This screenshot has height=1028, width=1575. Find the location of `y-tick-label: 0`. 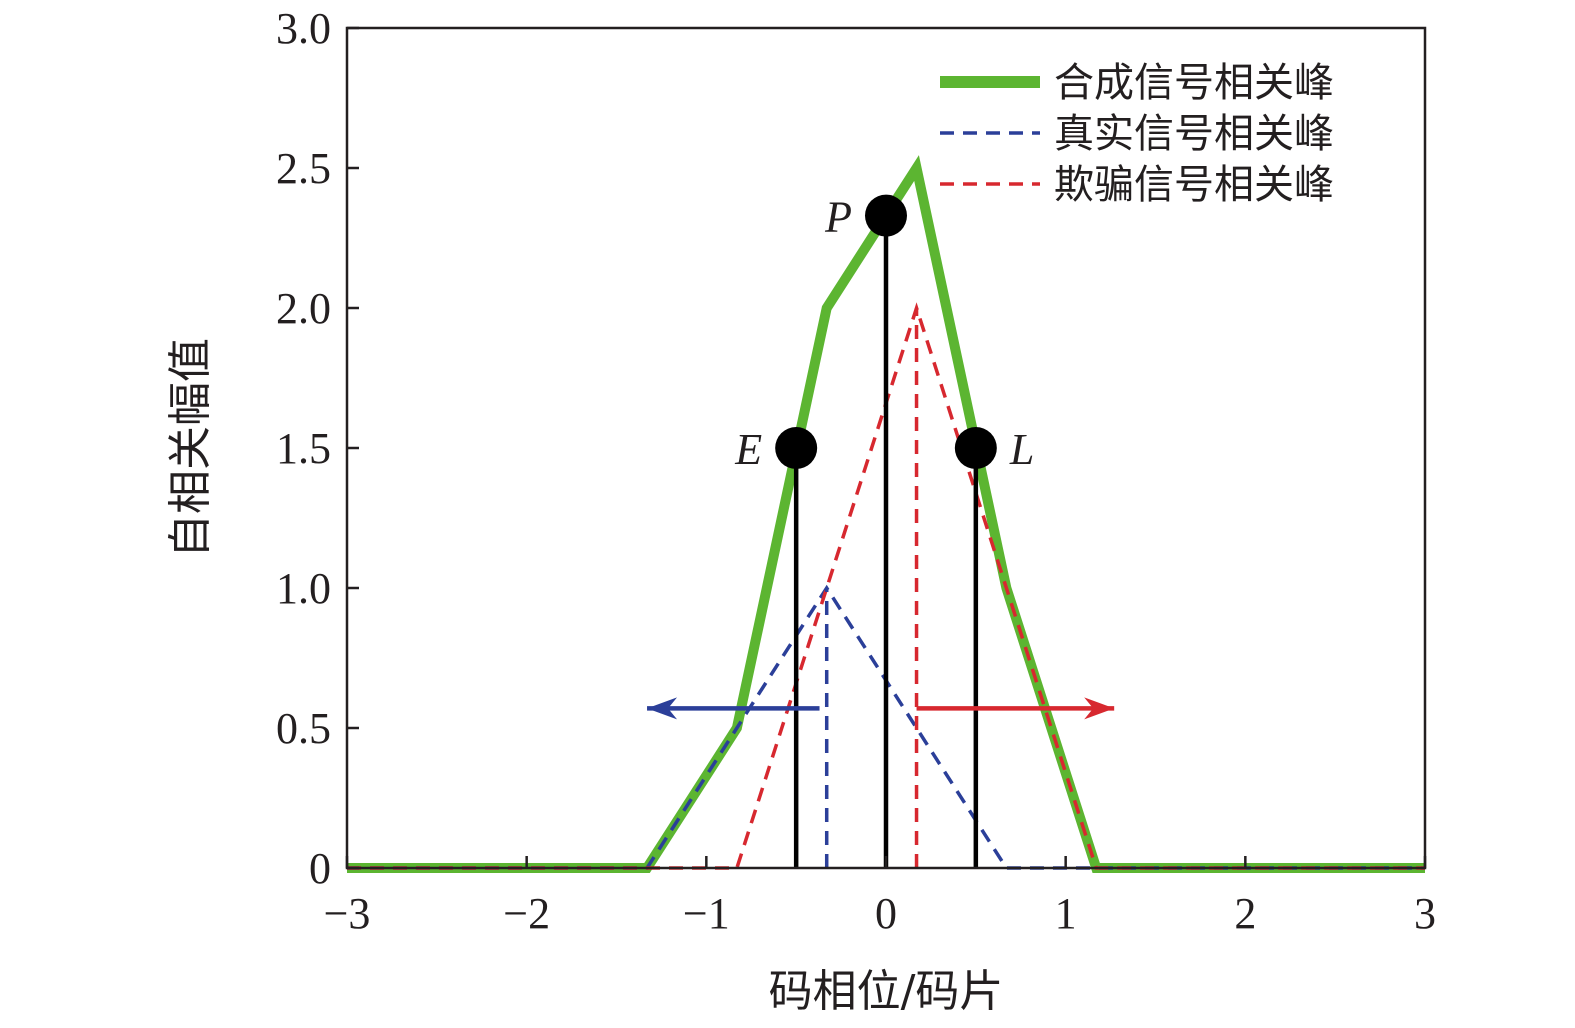

y-tick-label: 0 is located at coordinates (320, 868).